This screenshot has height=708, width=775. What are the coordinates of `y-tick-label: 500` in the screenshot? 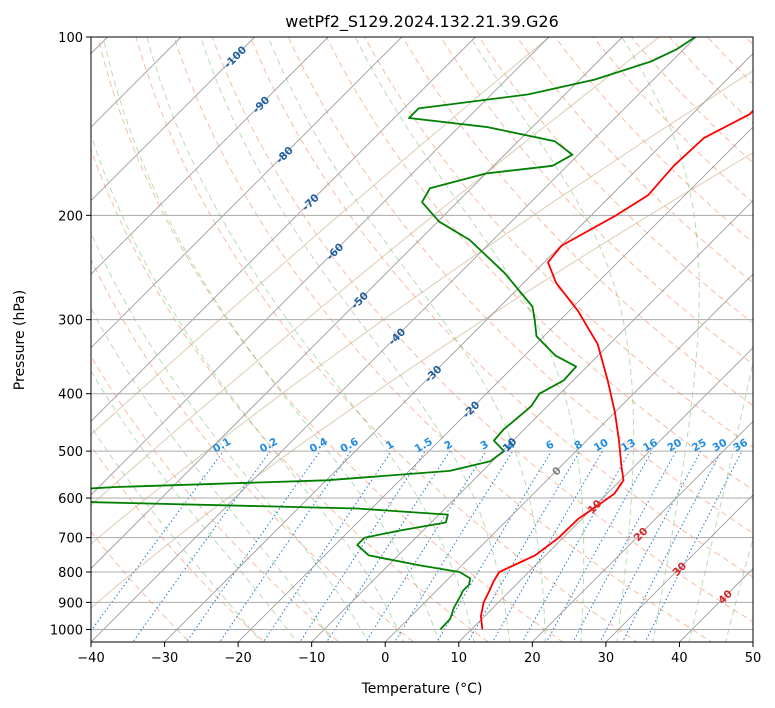 It's located at (70, 452).